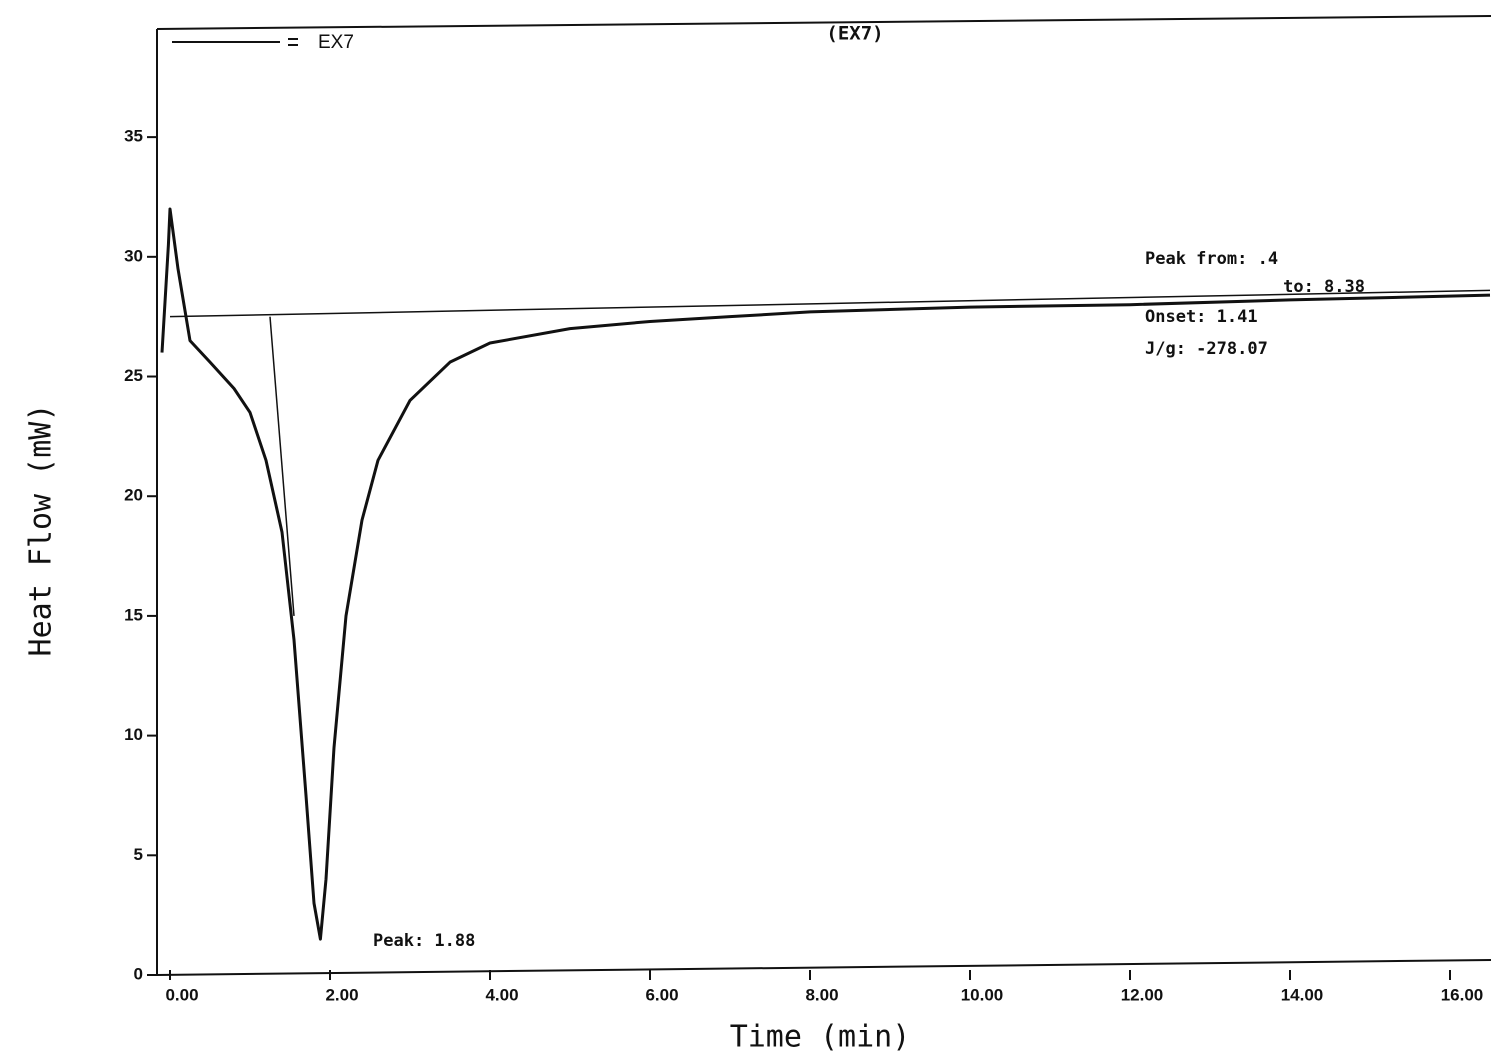  What do you see at coordinates (133, 255) in the screenshot?
I see `y-tick-label: 30` at bounding box center [133, 255].